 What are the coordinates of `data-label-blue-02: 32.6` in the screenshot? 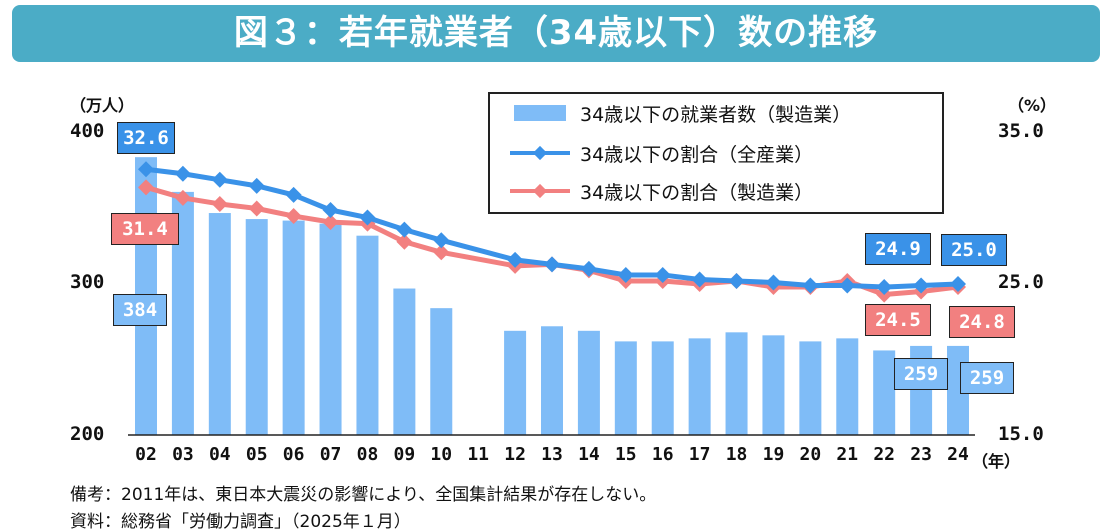 It's located at (146, 138).